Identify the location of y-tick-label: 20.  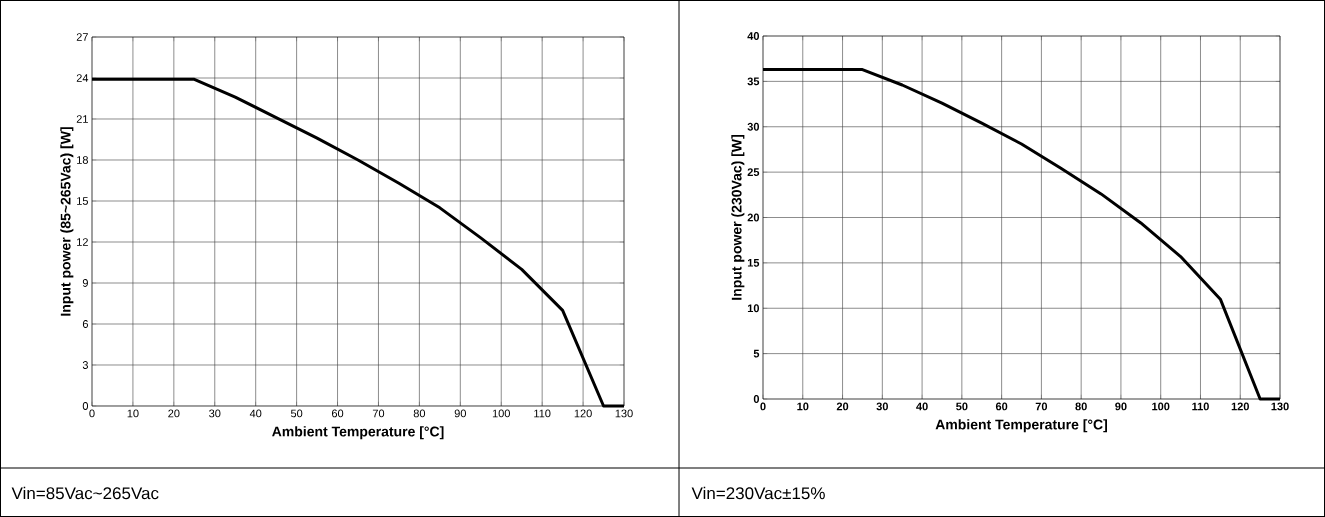
(753, 217).